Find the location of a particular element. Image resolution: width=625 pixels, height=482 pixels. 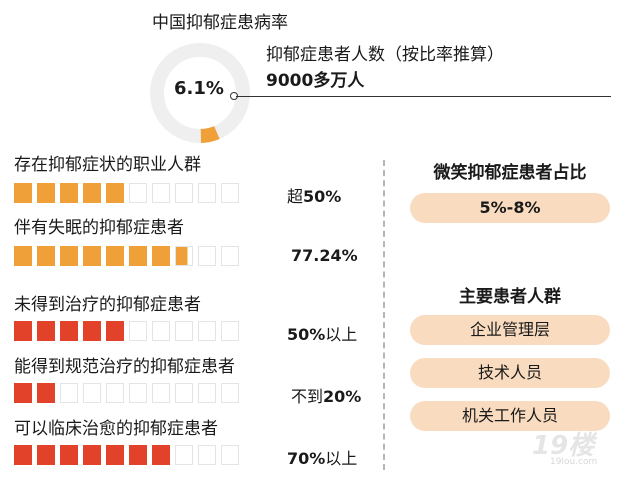

bar-value-prefix: 不到 is located at coordinates (307, 396).